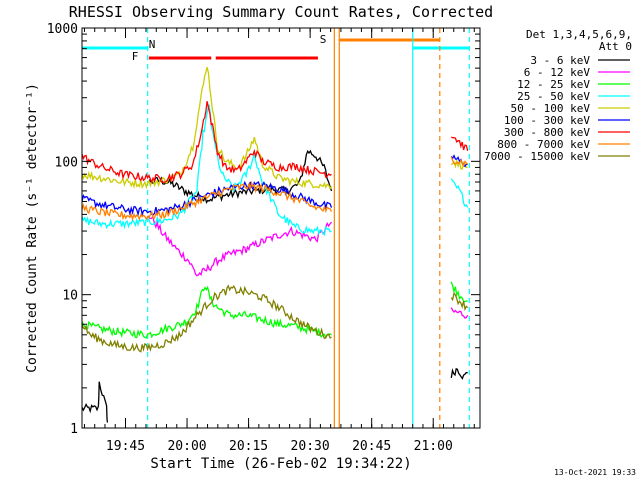  I want to click on legend-label: 800 - 7000 keV, so click(543, 144).